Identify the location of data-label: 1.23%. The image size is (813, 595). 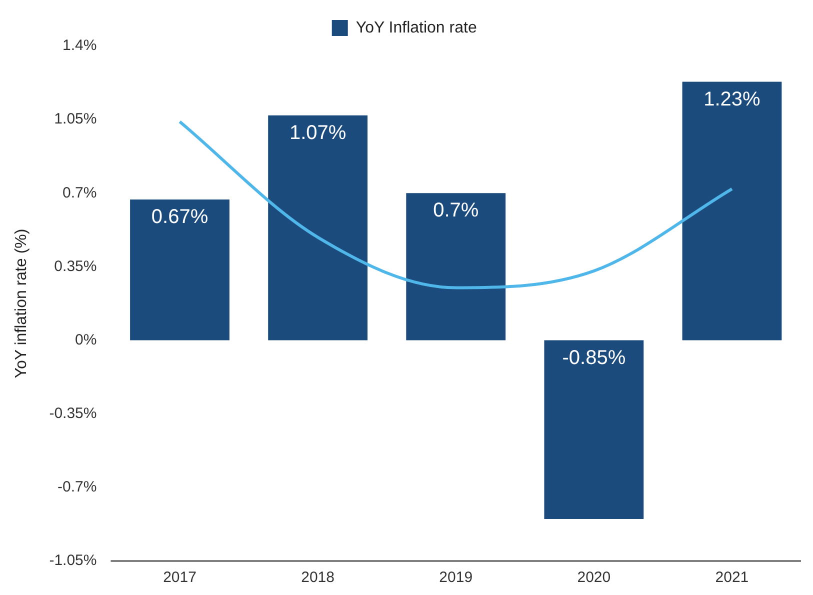
(732, 99).